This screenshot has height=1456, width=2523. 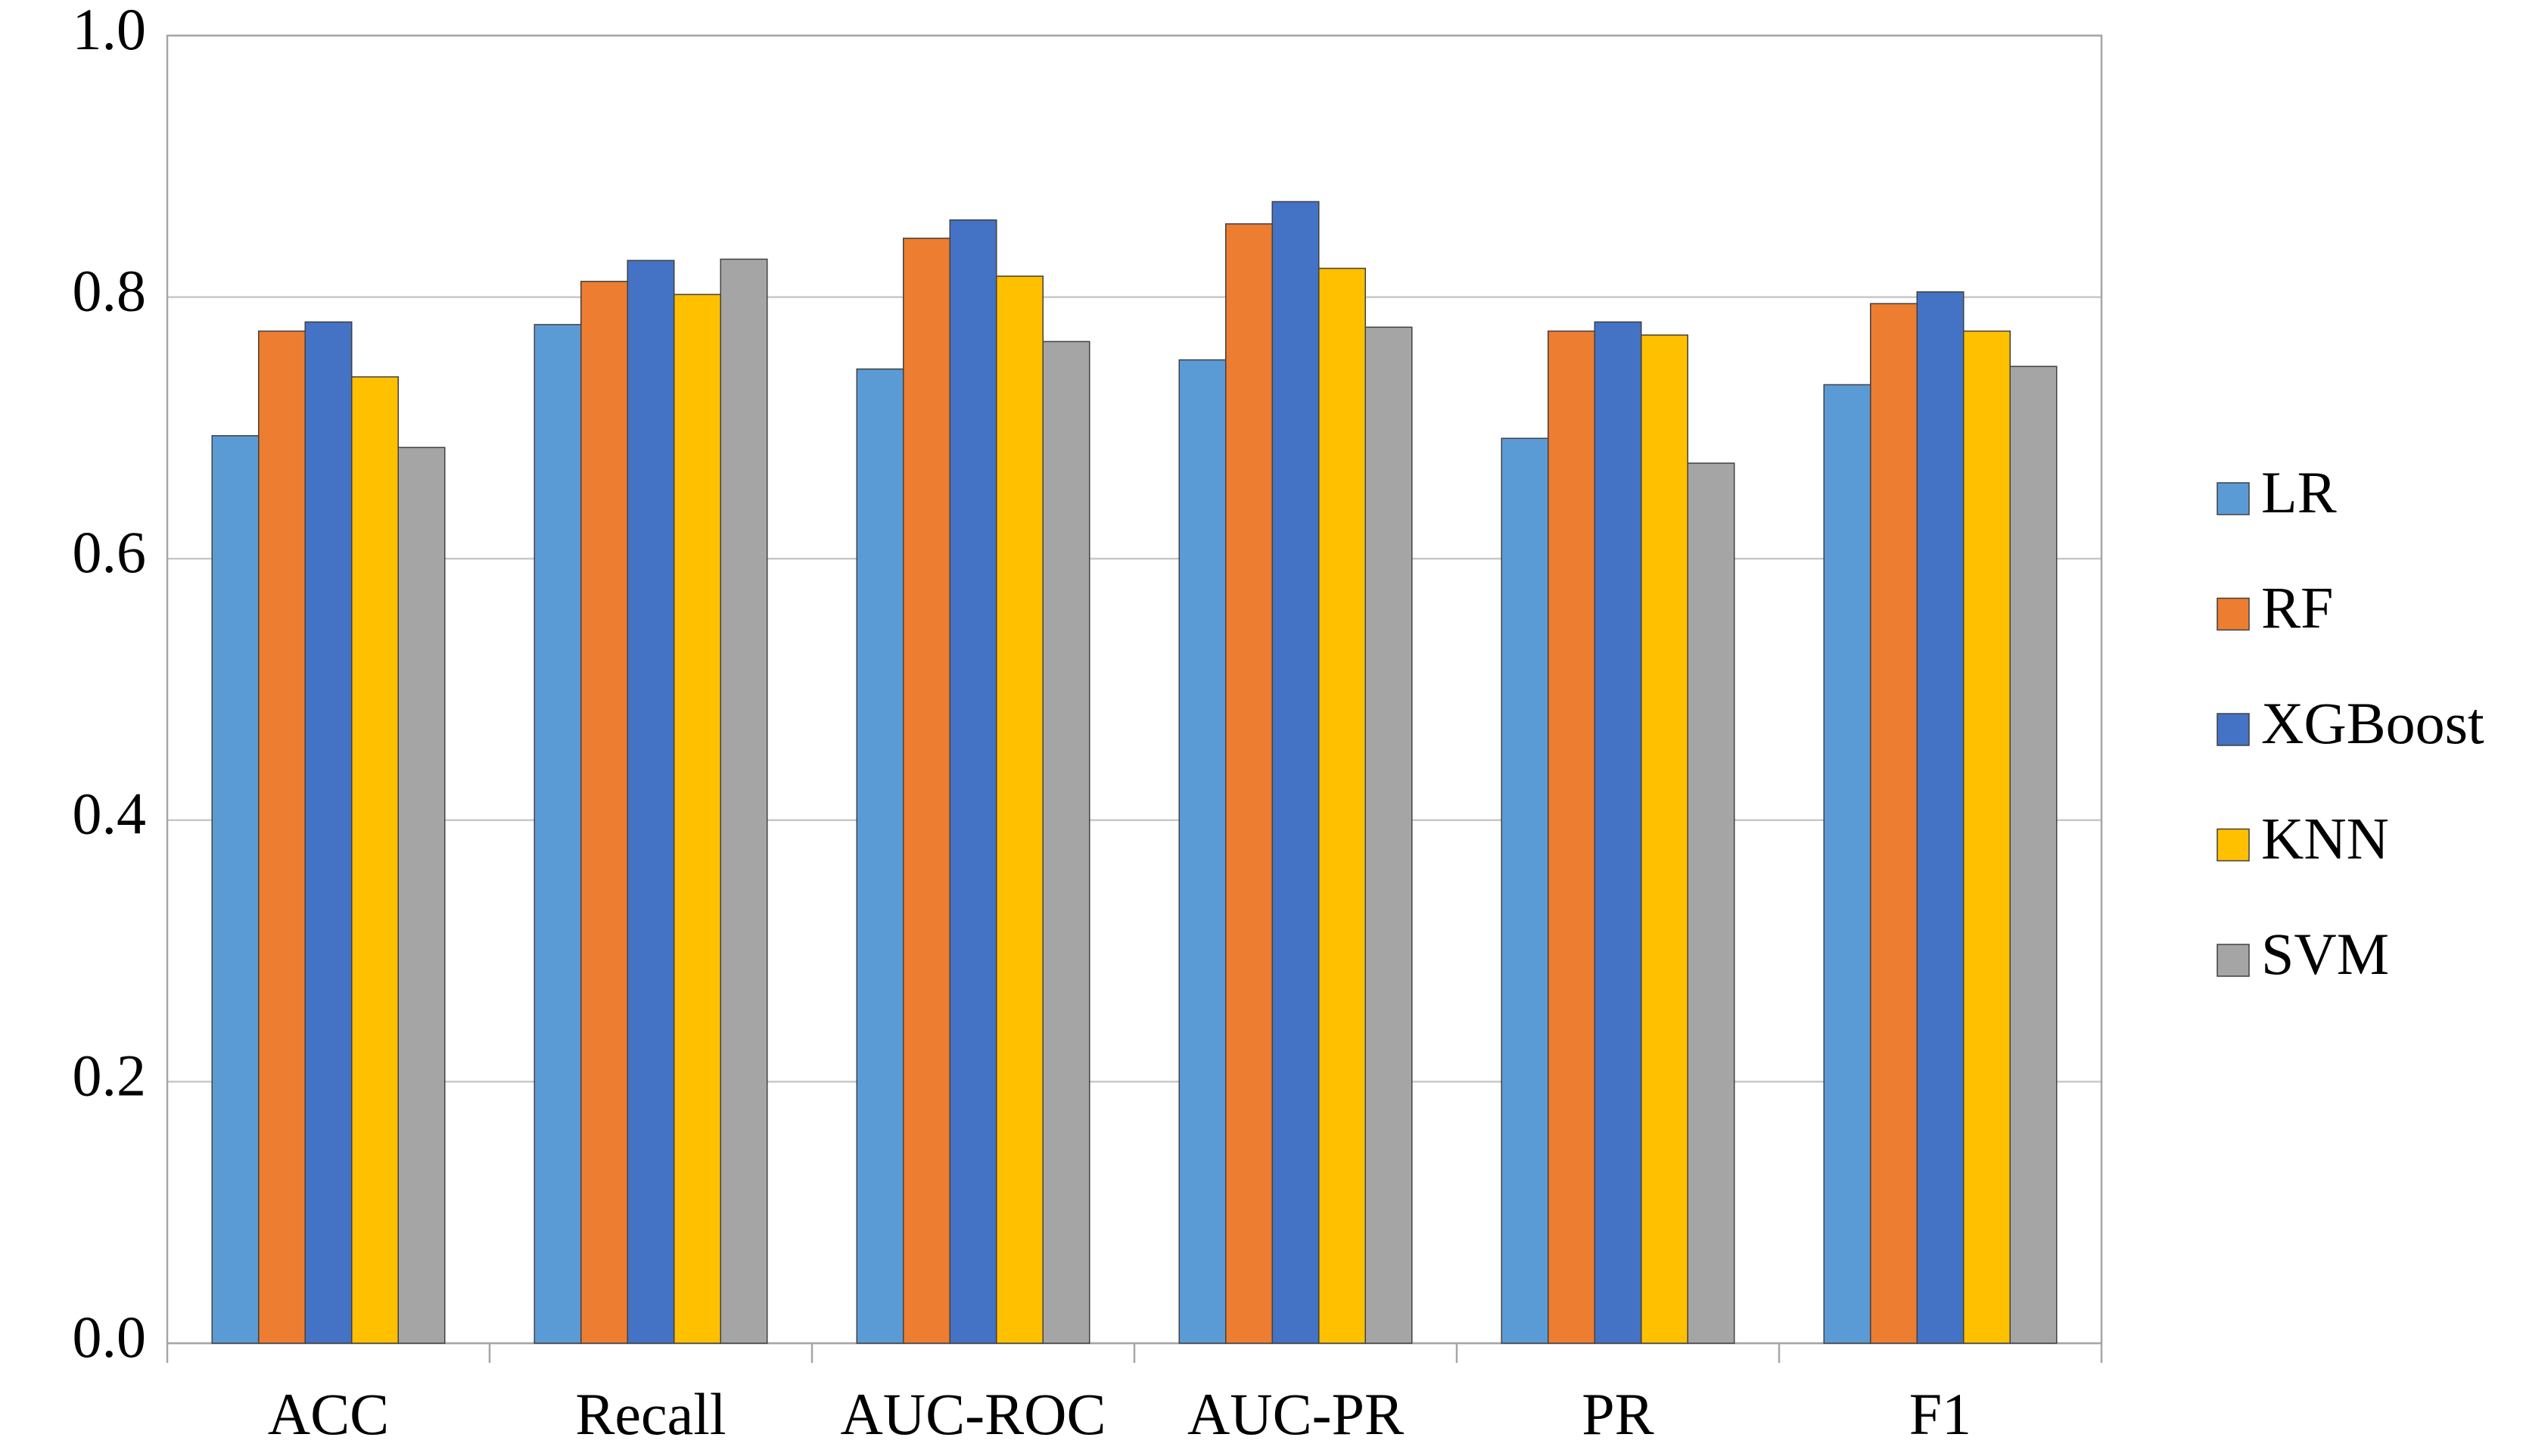 I want to click on legend-label: KNN, so click(x=2325, y=838).